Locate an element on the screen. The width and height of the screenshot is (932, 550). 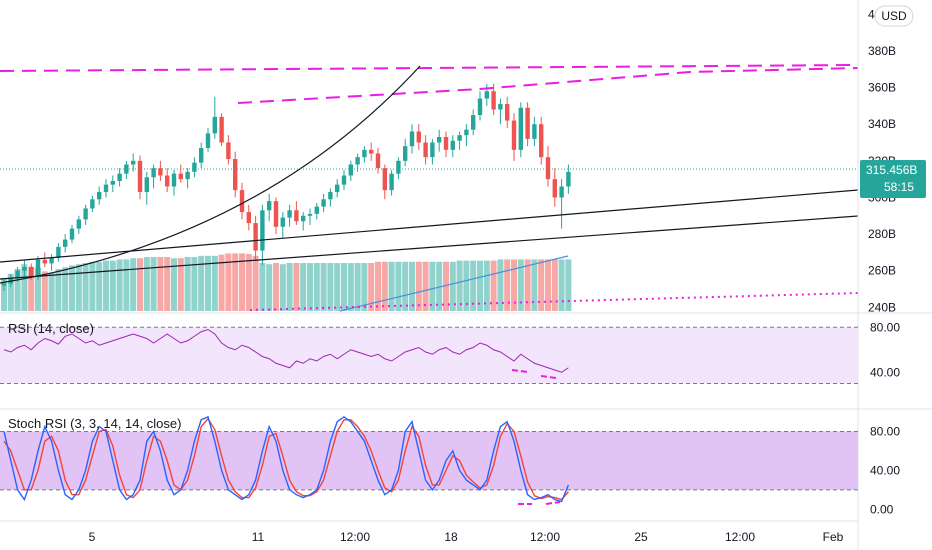
rsi-pane: RSI (14, close) is located at coordinates (429, 352).